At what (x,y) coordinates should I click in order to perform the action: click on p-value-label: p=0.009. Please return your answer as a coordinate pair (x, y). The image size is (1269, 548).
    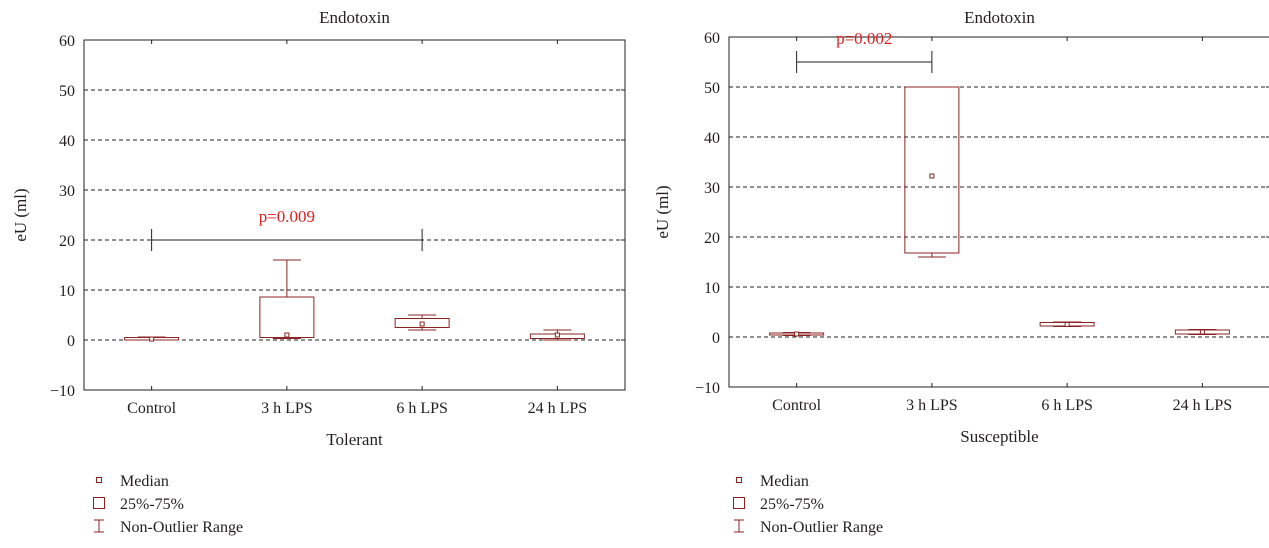
    Looking at the image, I should click on (287, 216).